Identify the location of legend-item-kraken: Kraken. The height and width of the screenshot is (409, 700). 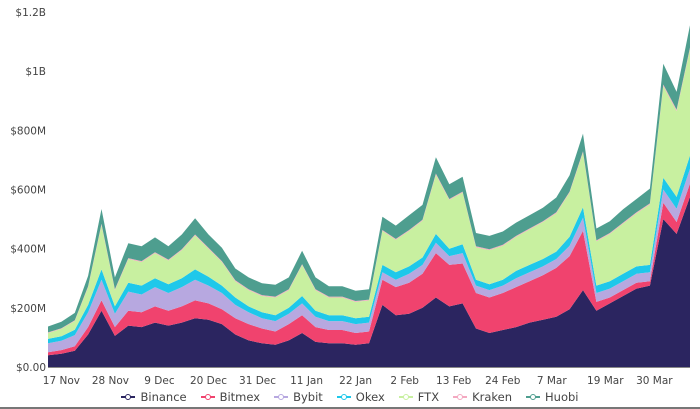
(482, 397).